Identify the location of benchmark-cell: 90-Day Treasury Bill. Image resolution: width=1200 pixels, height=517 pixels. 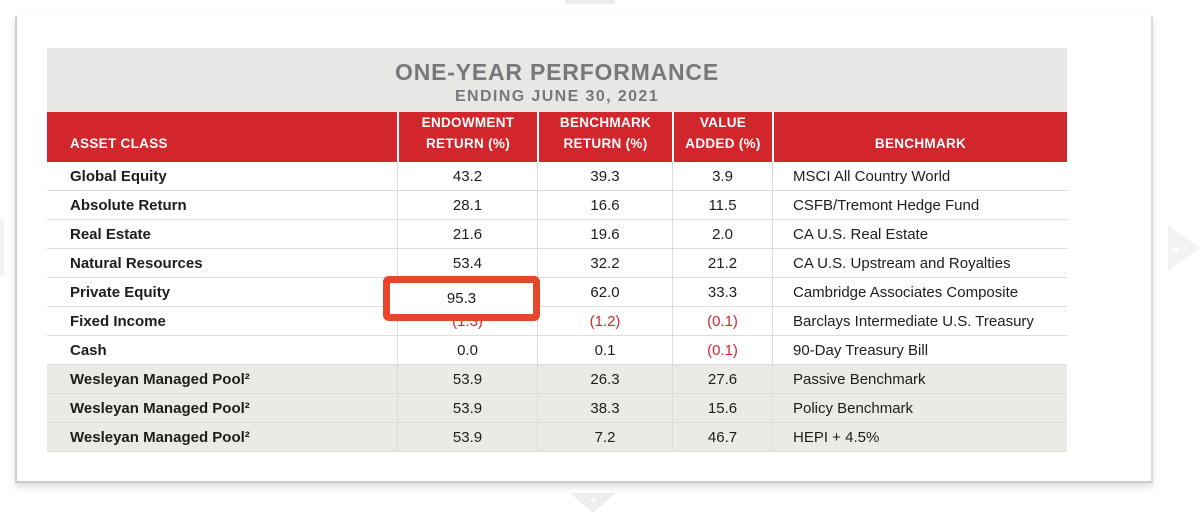
(919, 350).